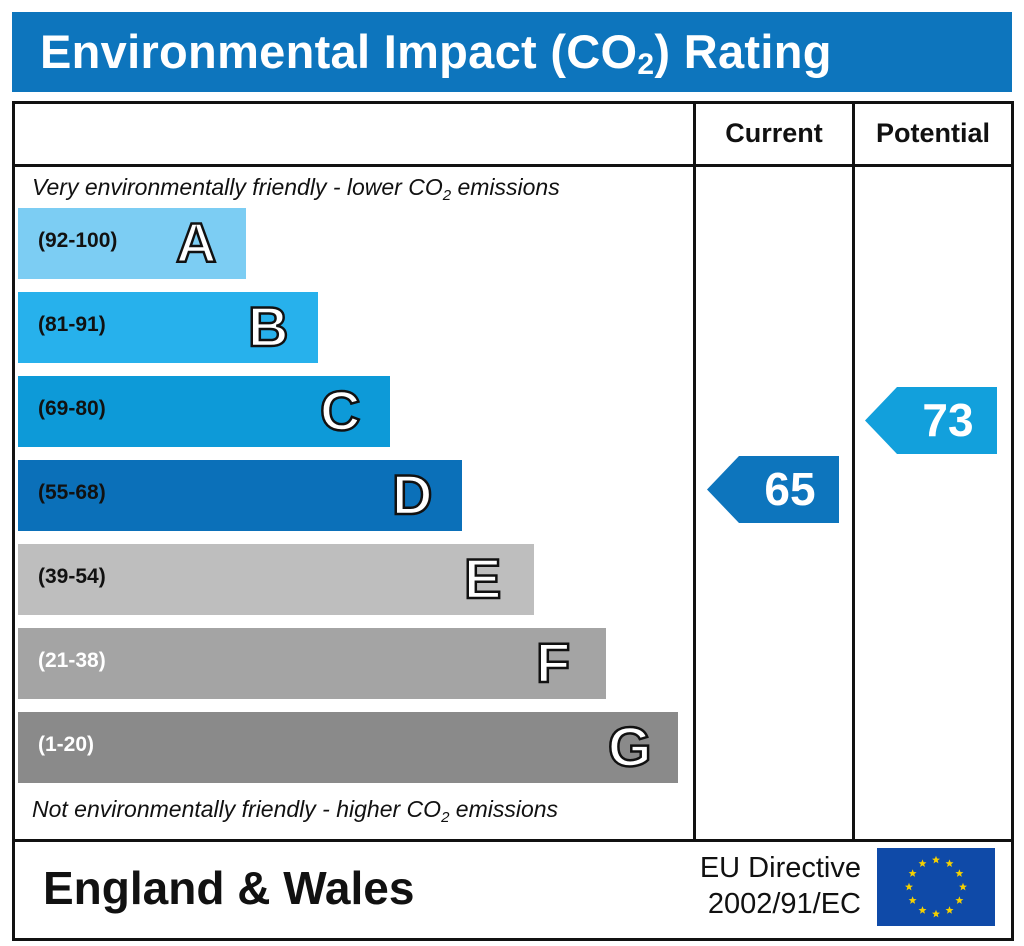 This screenshot has height=946, width=1024. I want to click on current-arrow-shape, so click(773, 489).